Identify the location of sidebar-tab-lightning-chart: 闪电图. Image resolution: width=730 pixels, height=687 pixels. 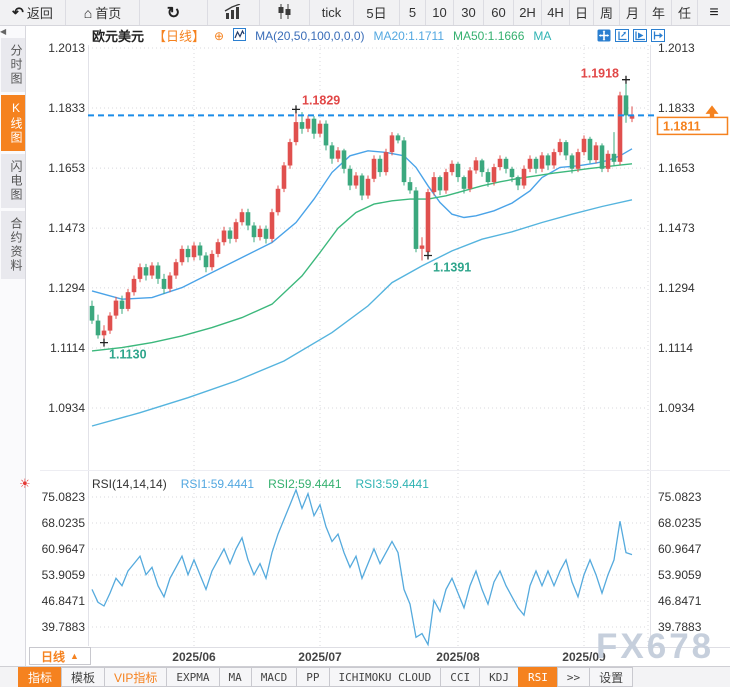
(13, 181).